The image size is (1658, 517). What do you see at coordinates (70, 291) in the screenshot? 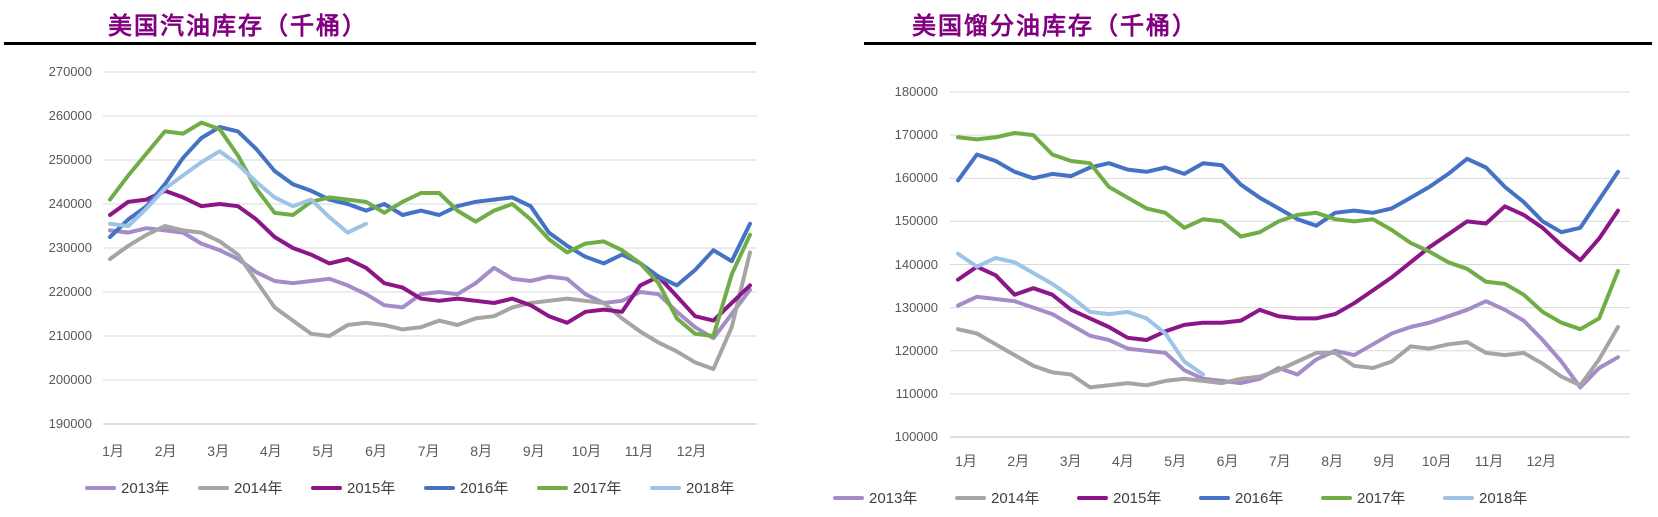
I see `y-axis-tick-label: 220000` at bounding box center [70, 291].